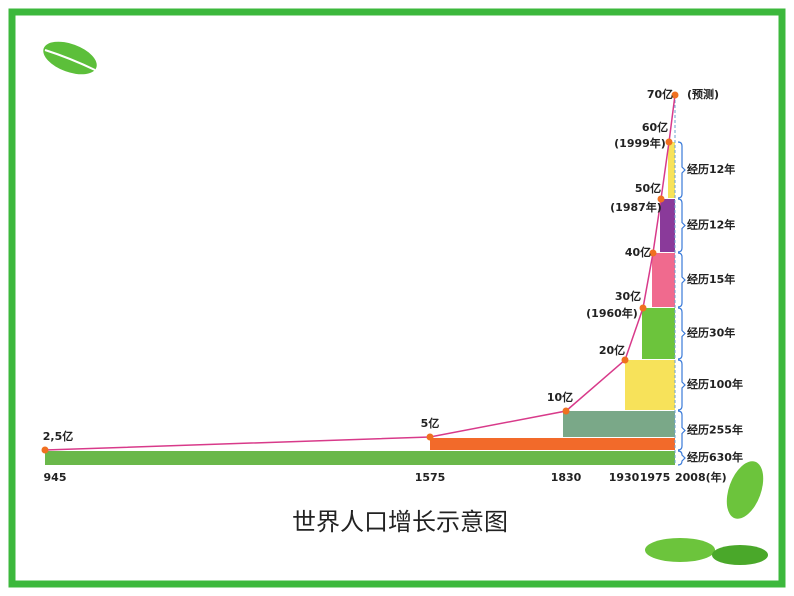 The height and width of the screenshot is (596, 794). What do you see at coordinates (663, 280) in the screenshot?
I see `bar-12a` at bounding box center [663, 280].